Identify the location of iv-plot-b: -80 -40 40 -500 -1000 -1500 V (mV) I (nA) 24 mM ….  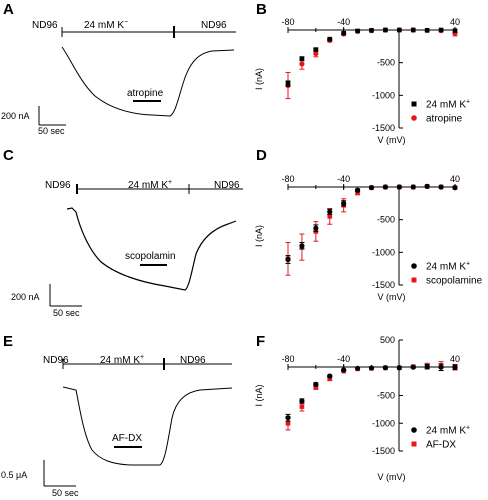
(362, 81).